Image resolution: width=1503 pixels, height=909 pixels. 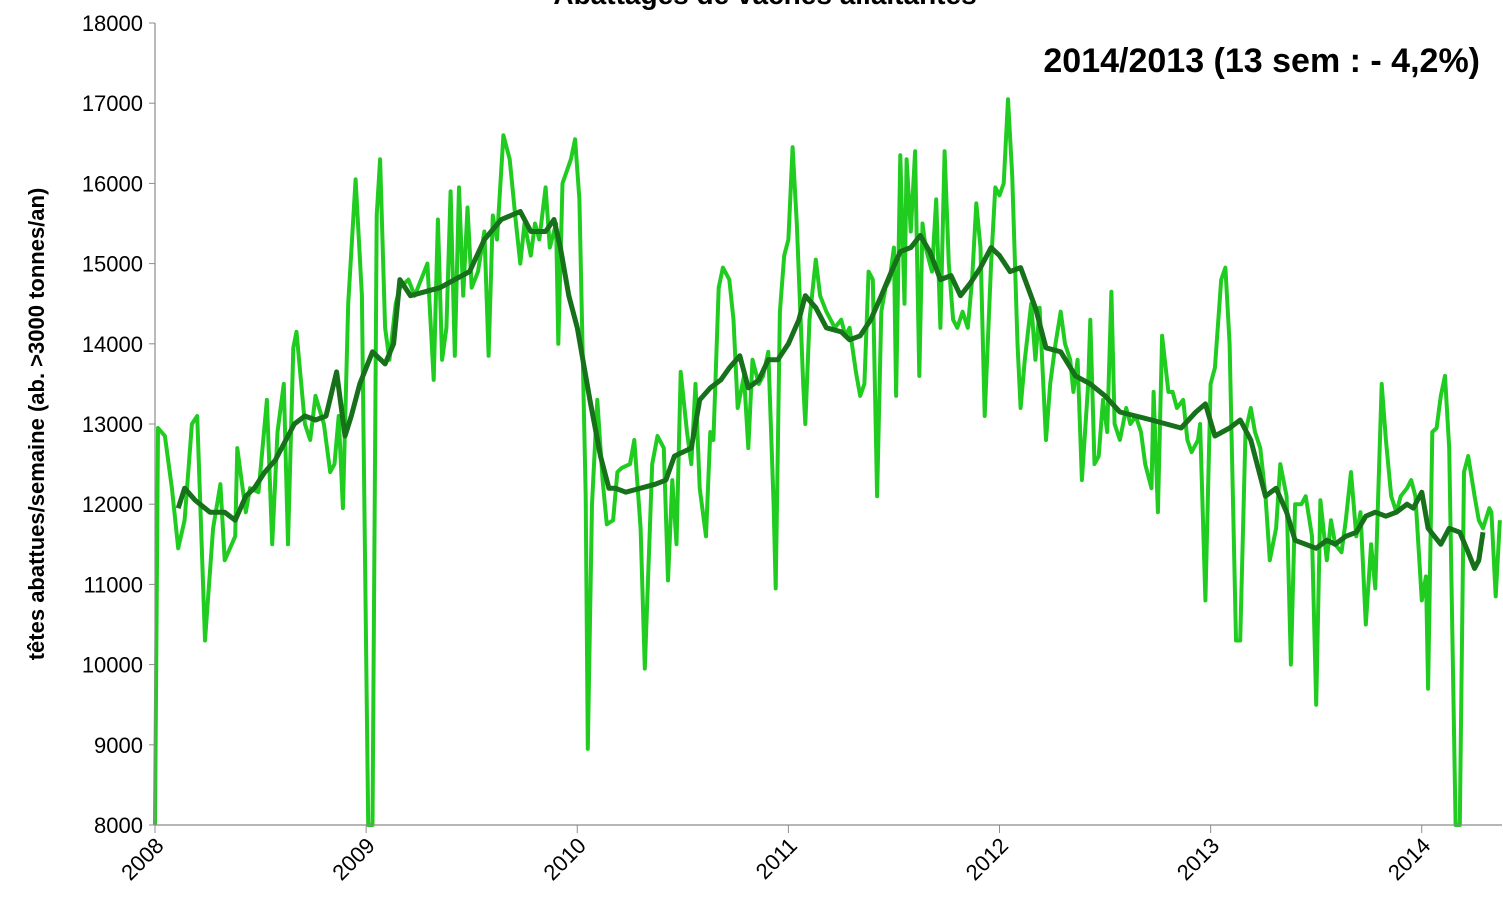 I want to click on x-tick-label: 2009, so click(x=353, y=859).